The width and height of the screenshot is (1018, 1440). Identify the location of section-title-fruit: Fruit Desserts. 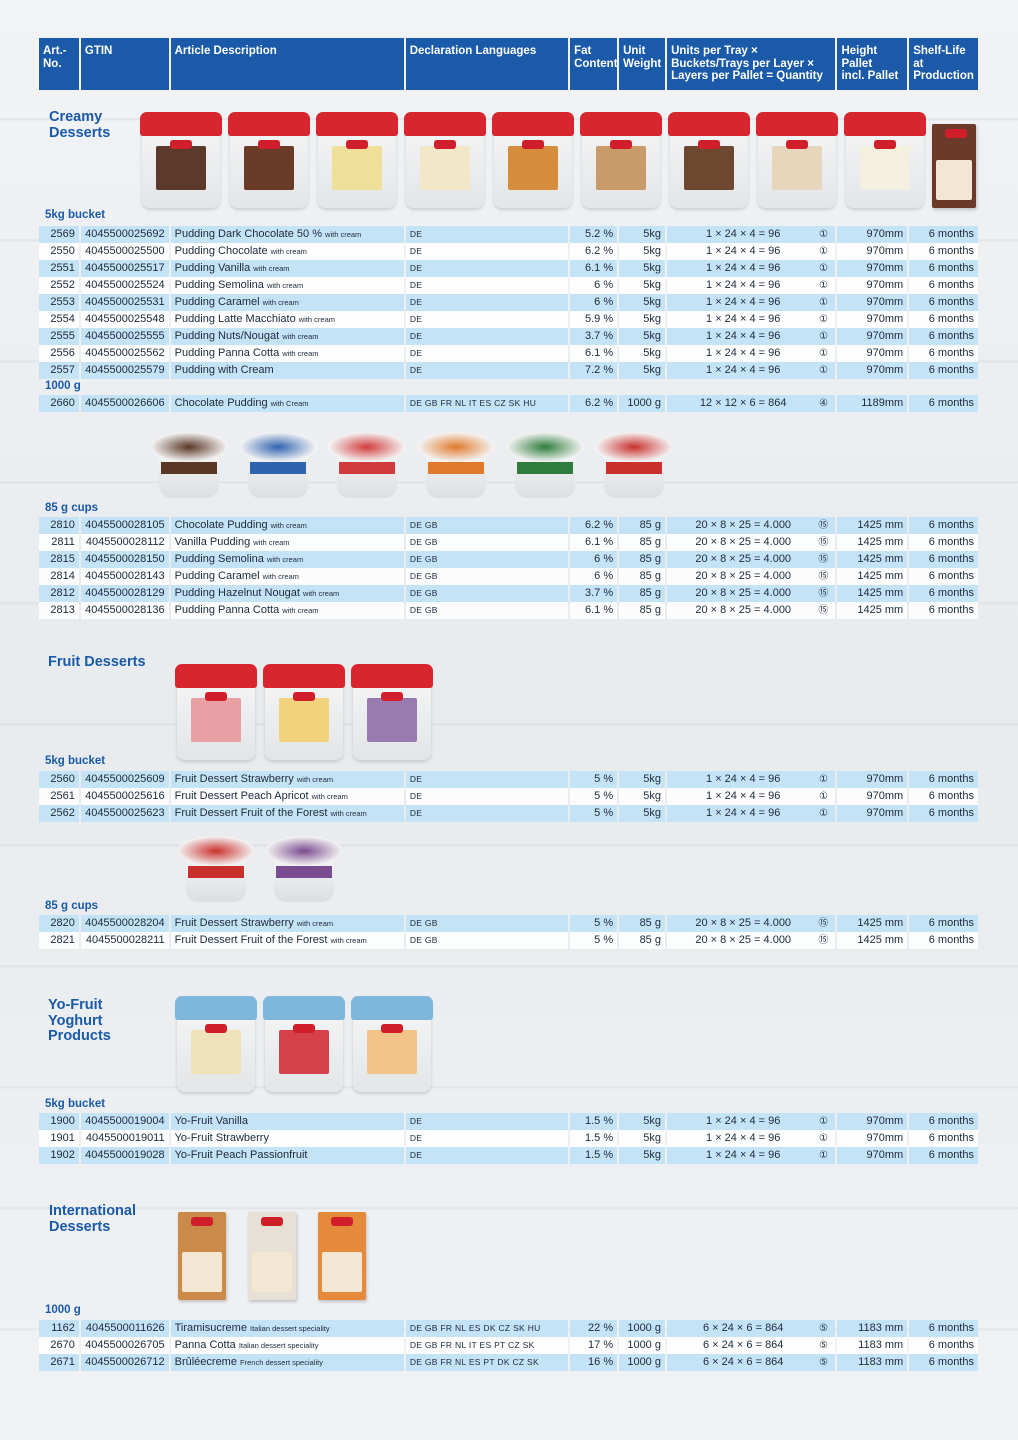
(97, 662).